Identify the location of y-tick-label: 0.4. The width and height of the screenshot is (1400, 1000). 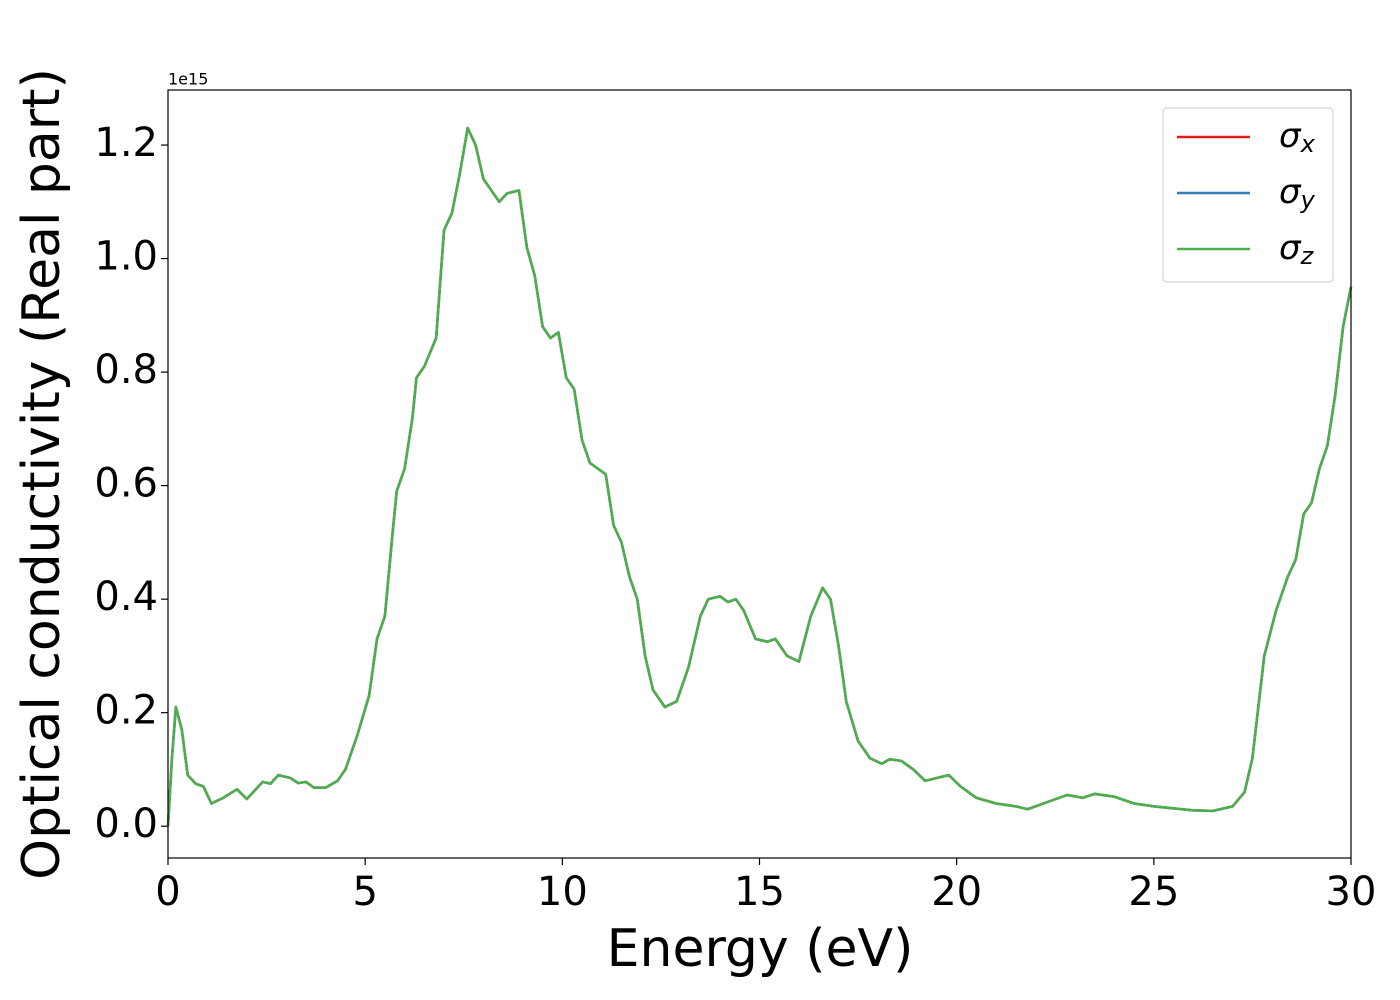
(126, 597).